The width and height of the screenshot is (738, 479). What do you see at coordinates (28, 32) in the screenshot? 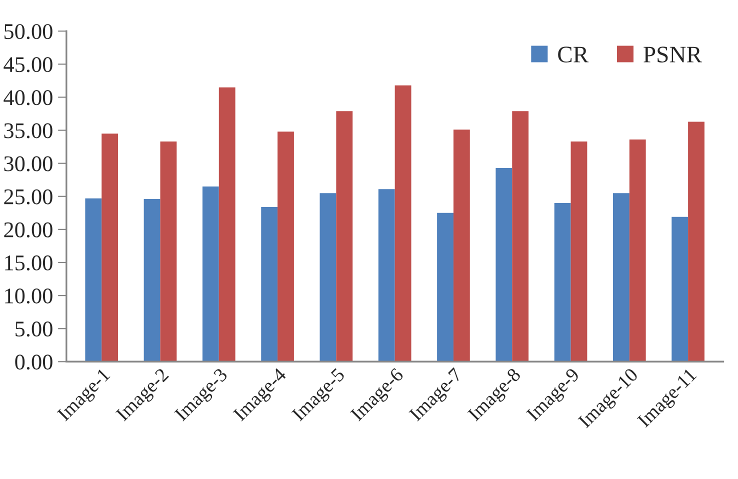
I see `y-tick-label: 50.00` at bounding box center [28, 32].